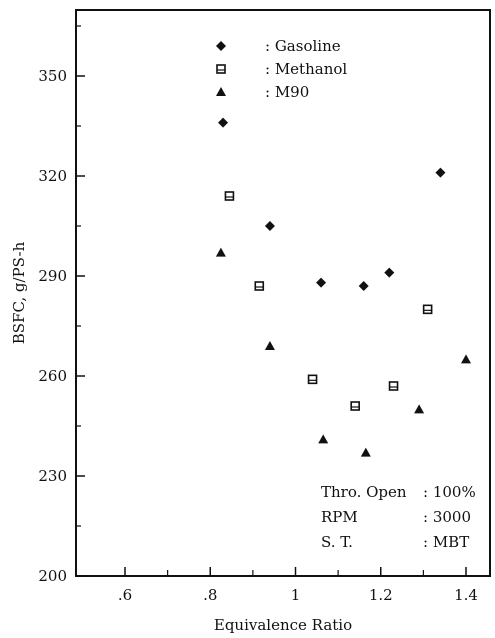  What do you see at coordinates (447, 517) in the screenshot?
I see `note-value-1: : 3000` at bounding box center [447, 517].